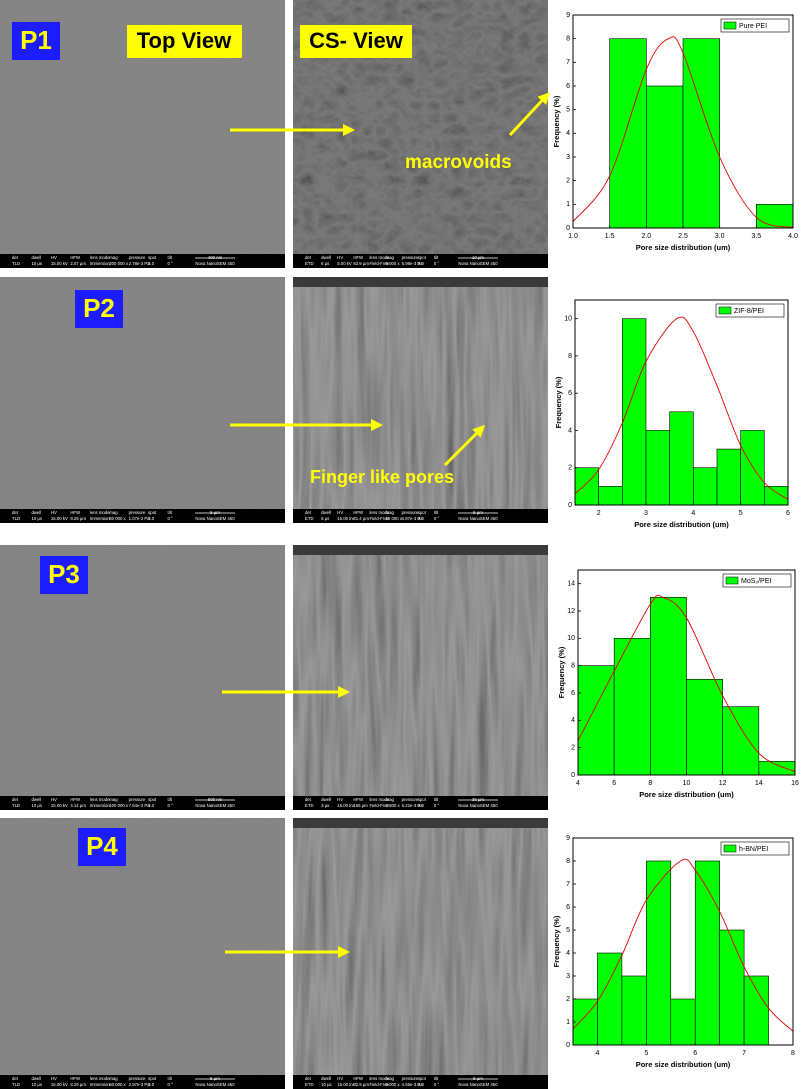 The height and width of the screenshot is (1089, 801). I want to click on y-tick-label: 0, so click(568, 228).